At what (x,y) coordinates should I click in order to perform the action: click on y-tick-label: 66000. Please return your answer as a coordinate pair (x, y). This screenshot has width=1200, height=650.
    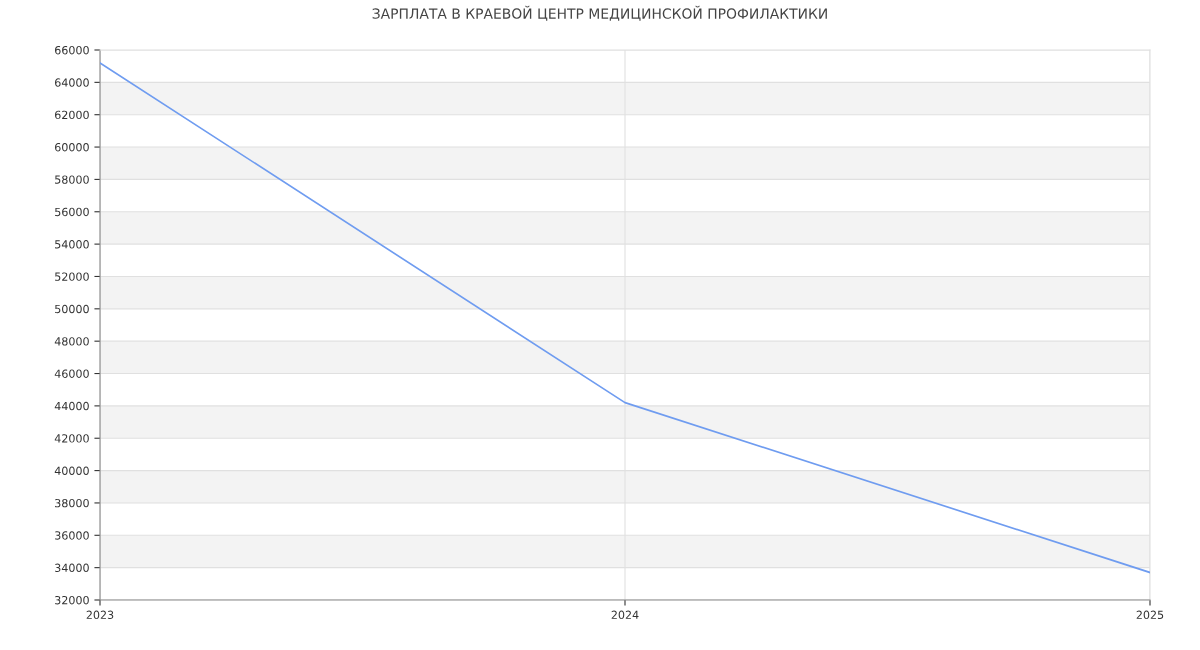
    Looking at the image, I should click on (72, 50).